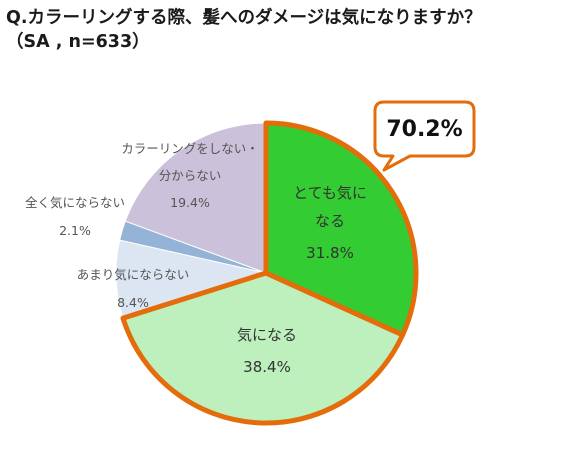  What do you see at coordinates (75, 202) in the screenshot?
I see `slice-label: 全く気にならない` at bounding box center [75, 202].